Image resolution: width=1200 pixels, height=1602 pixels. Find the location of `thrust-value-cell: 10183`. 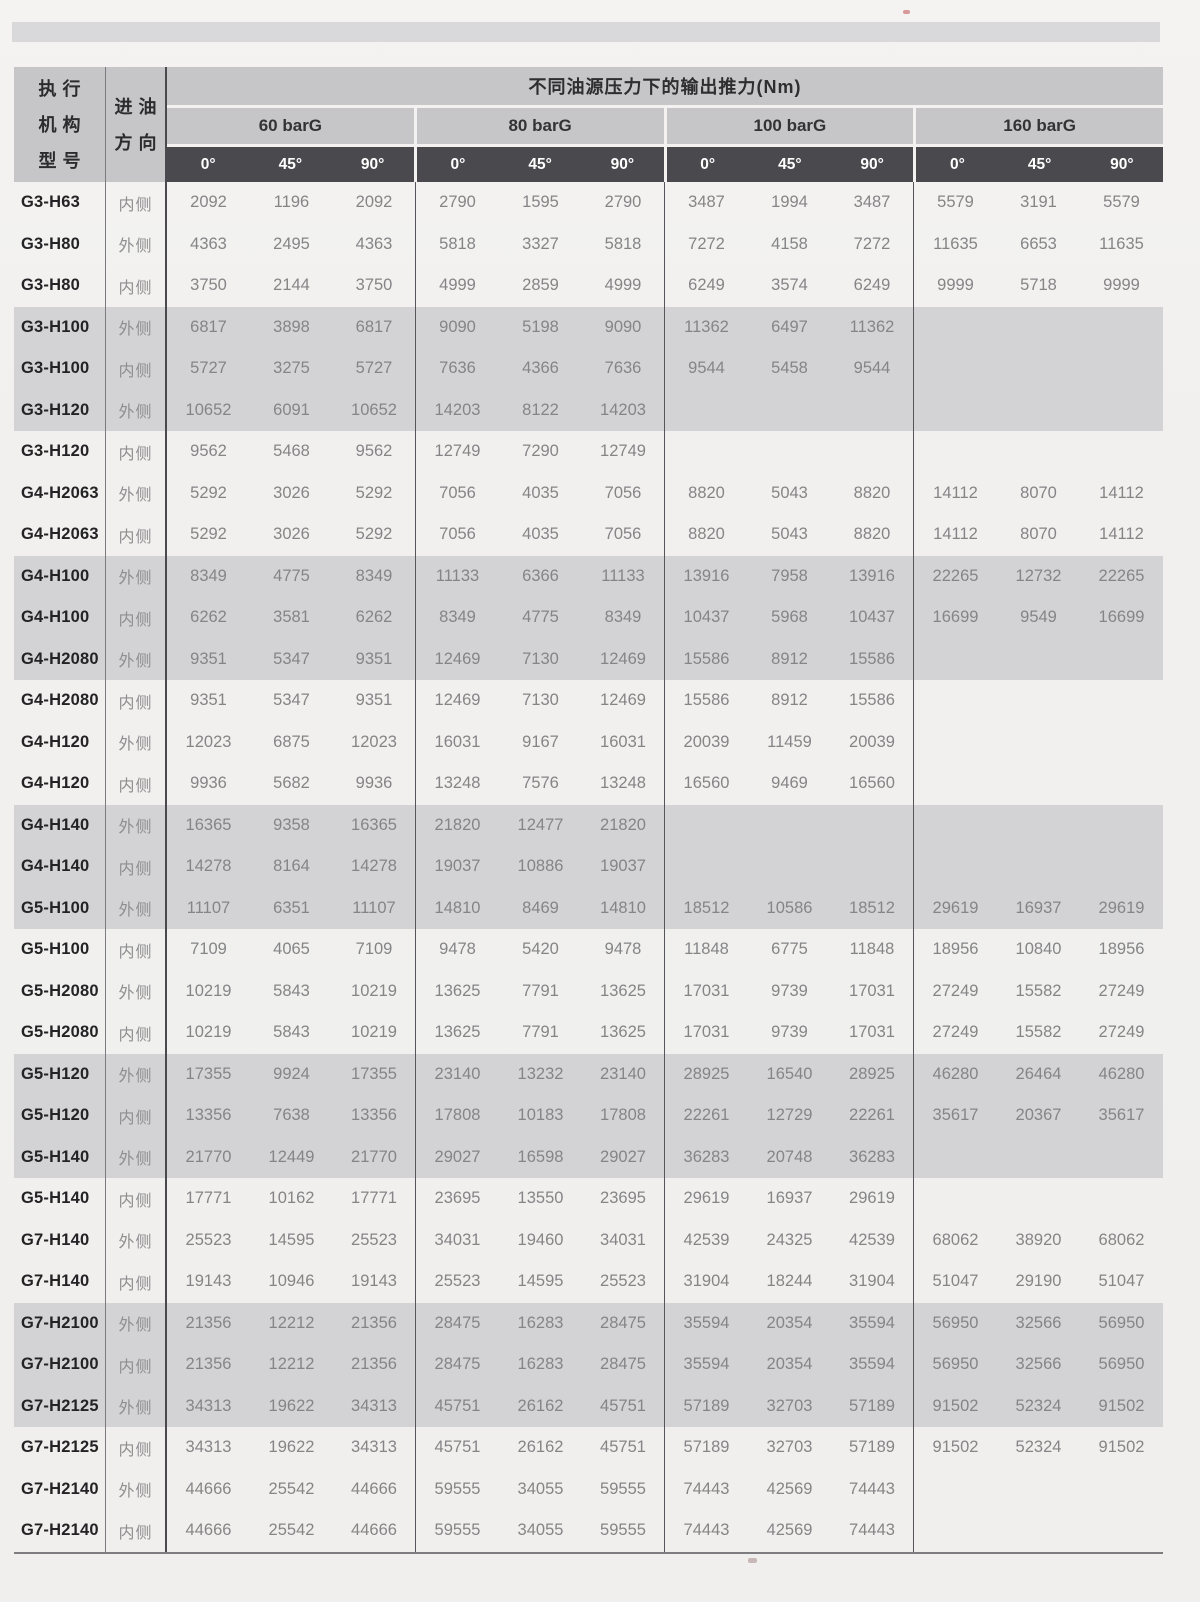

thrust-value-cell: 10183 is located at coordinates (540, 1115).